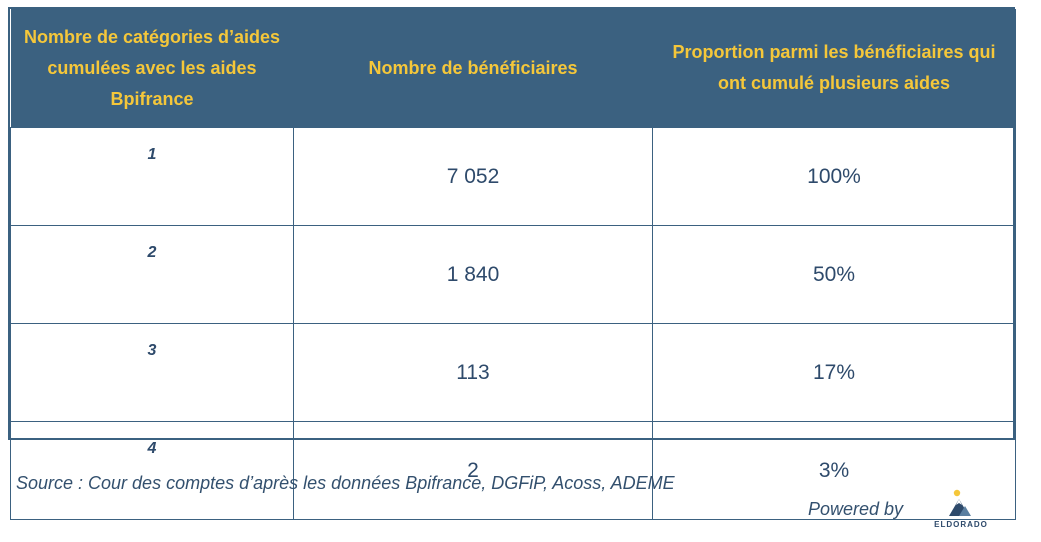 The width and height of the screenshot is (1041, 542). I want to click on cell-beneficiaires: 1 840, so click(473, 274).